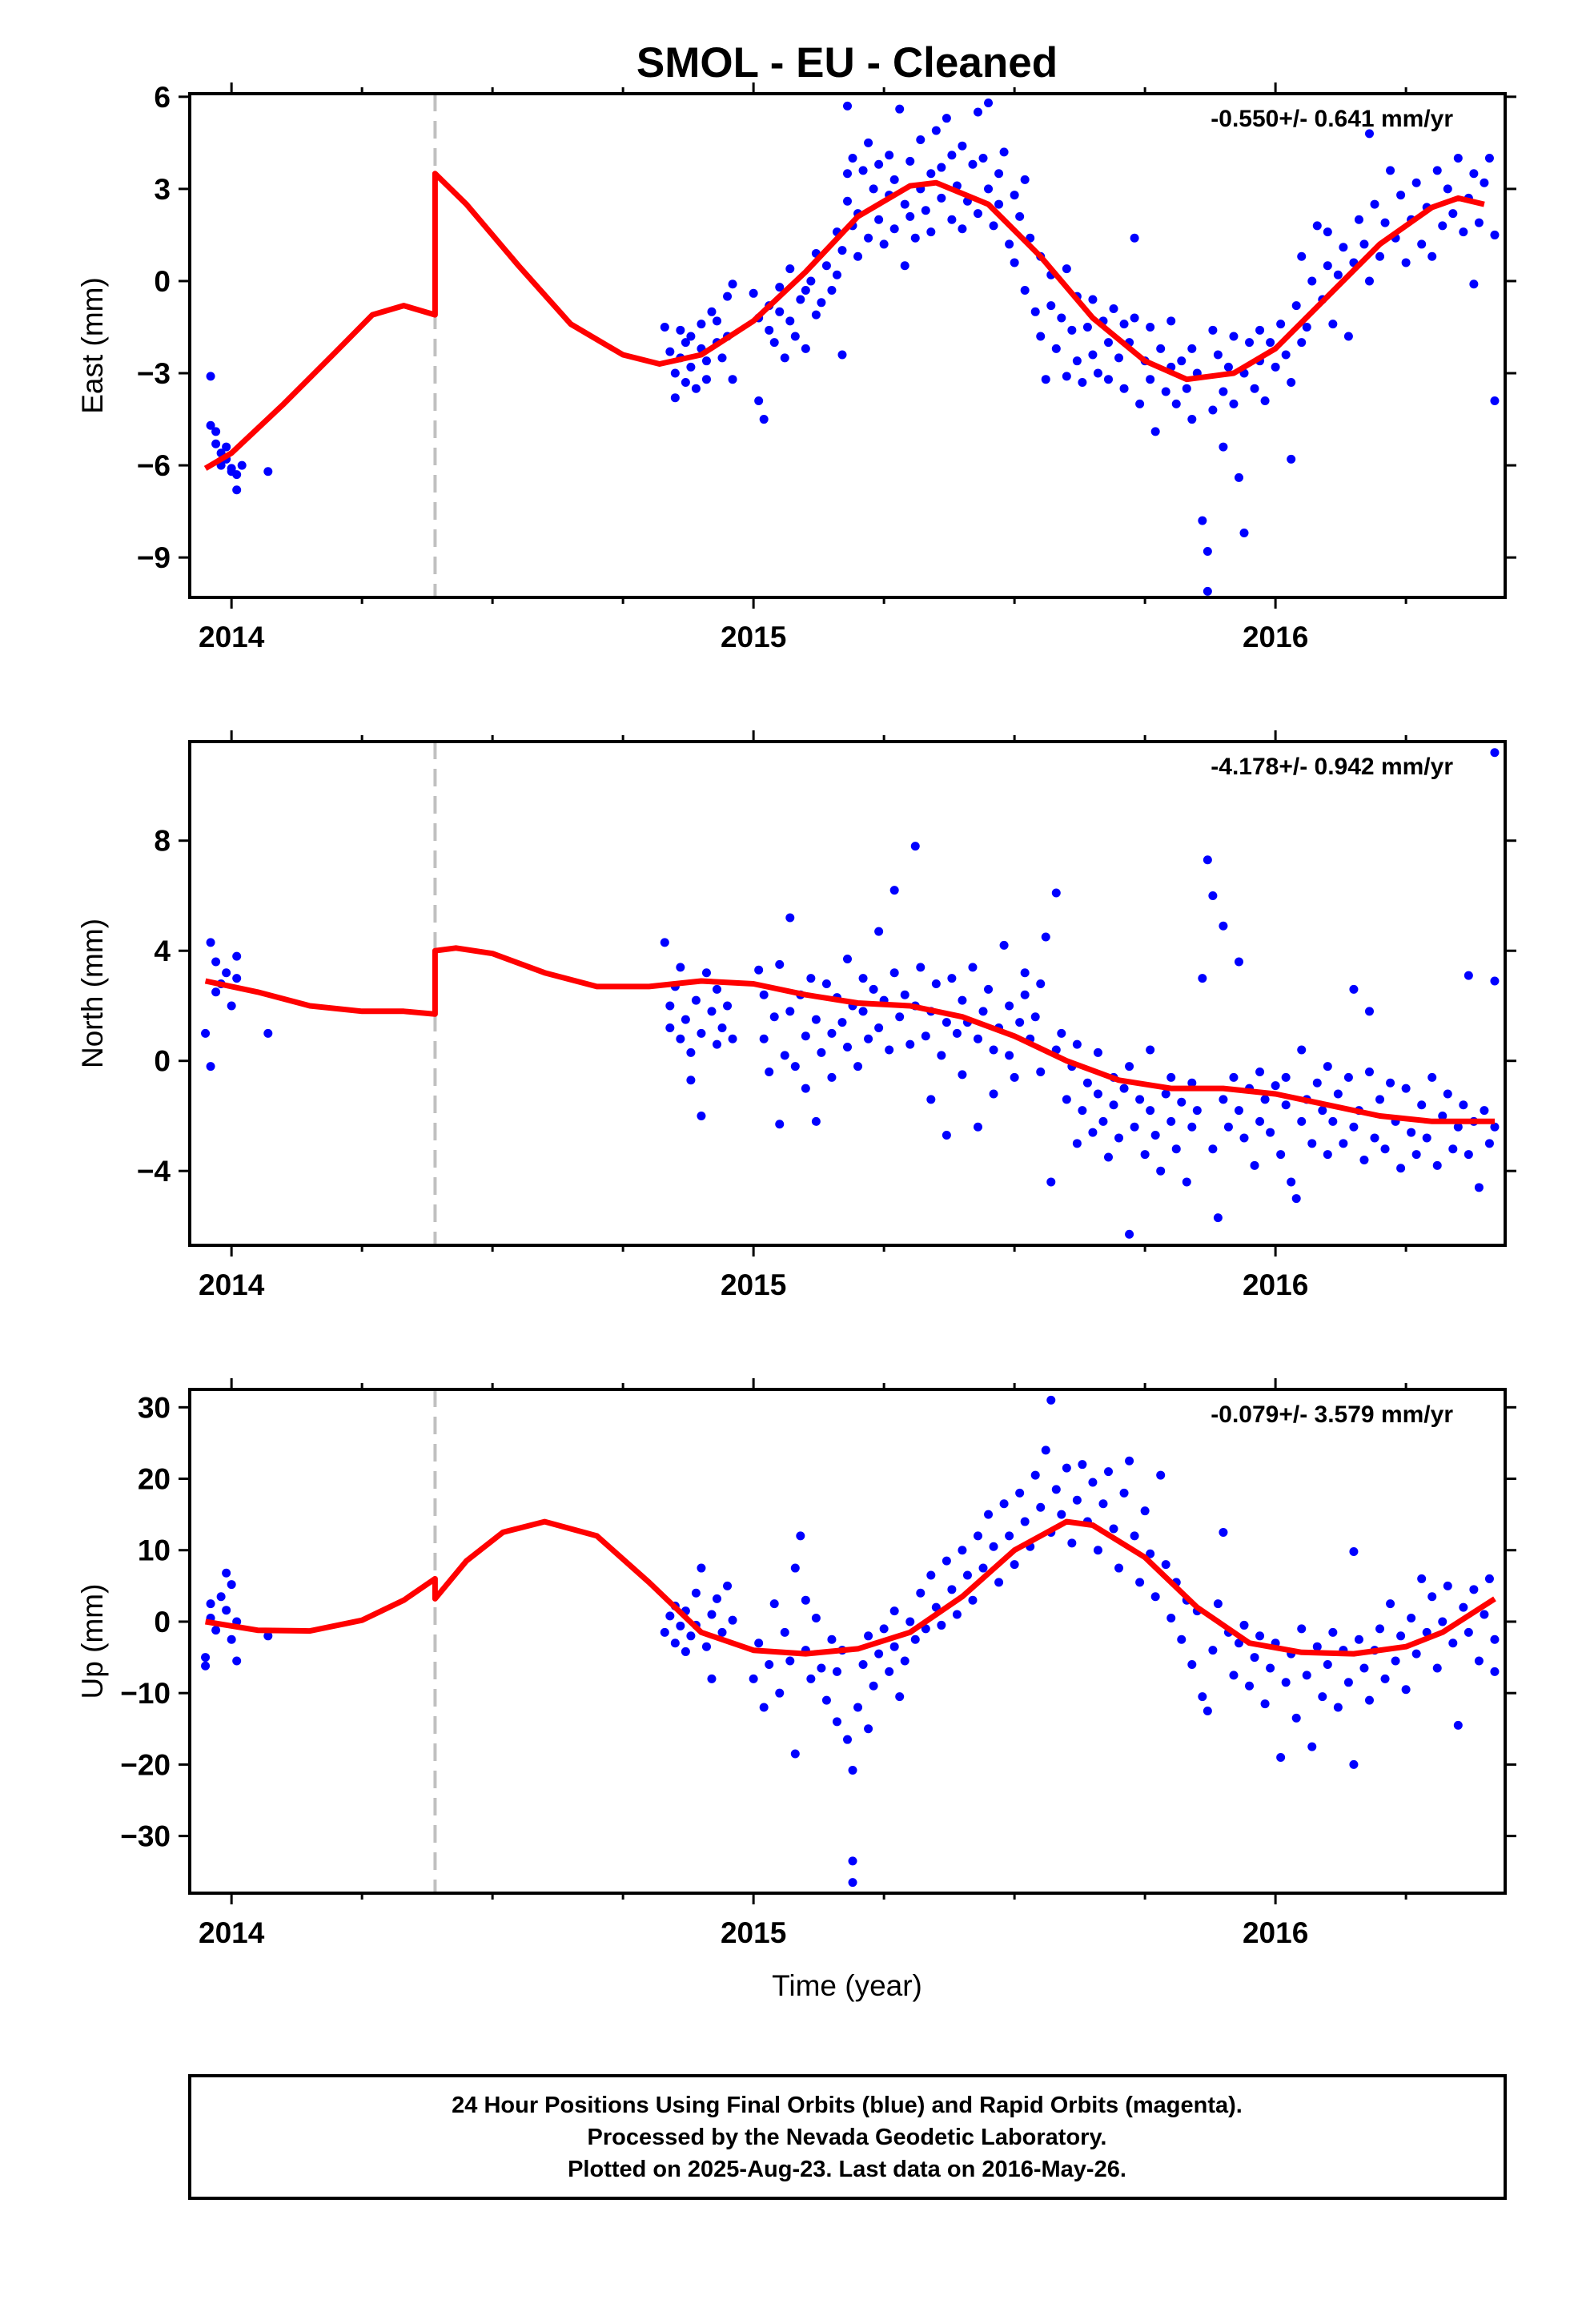 Image resolution: width=1582 pixels, height=2324 pixels. I want to click on up-x-tick-label: 2016, so click(1275, 1932).